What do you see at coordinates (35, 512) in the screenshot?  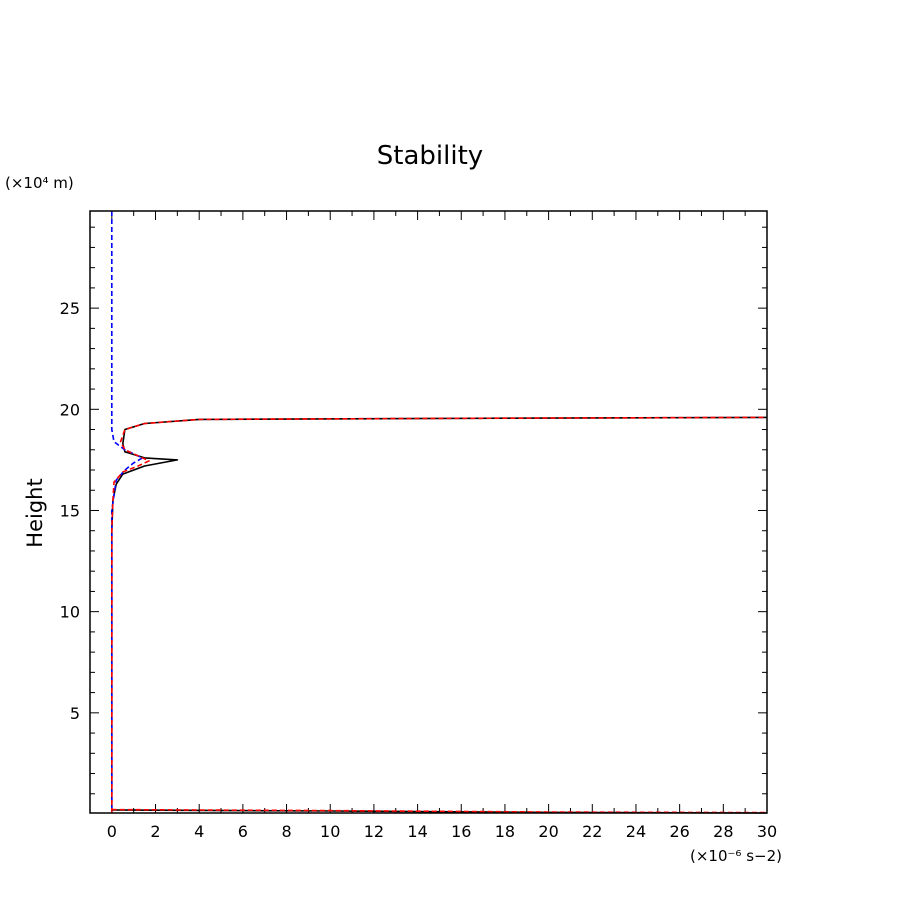 I see `y-axis-label: Height` at bounding box center [35, 512].